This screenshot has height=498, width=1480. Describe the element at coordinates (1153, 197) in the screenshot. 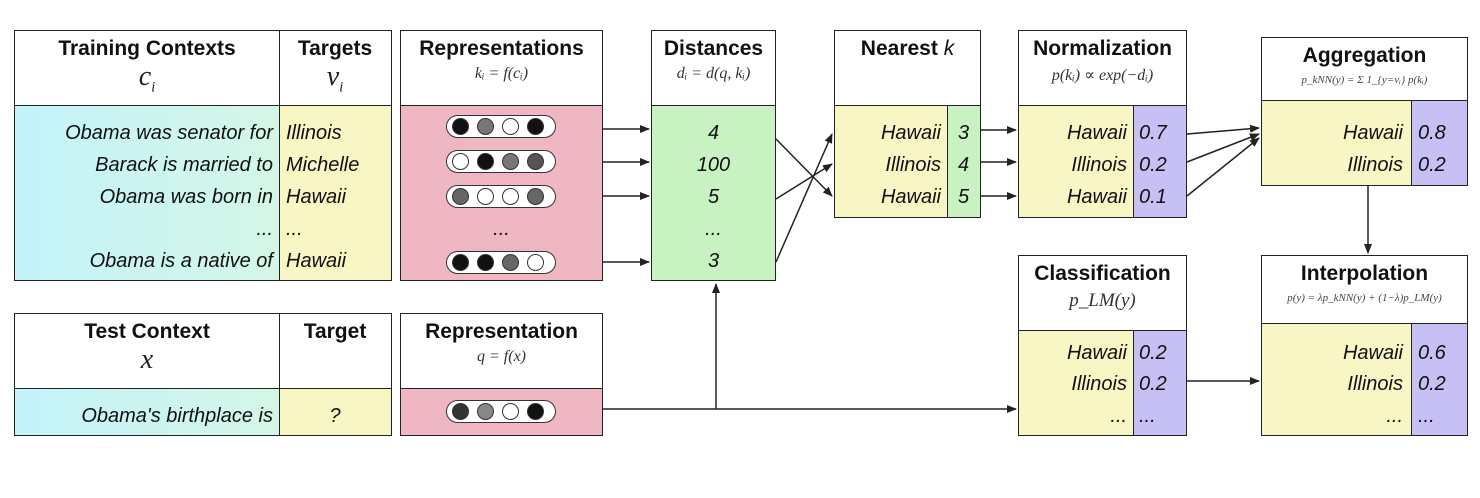

I see `normalization-value: 0.1` at that location.